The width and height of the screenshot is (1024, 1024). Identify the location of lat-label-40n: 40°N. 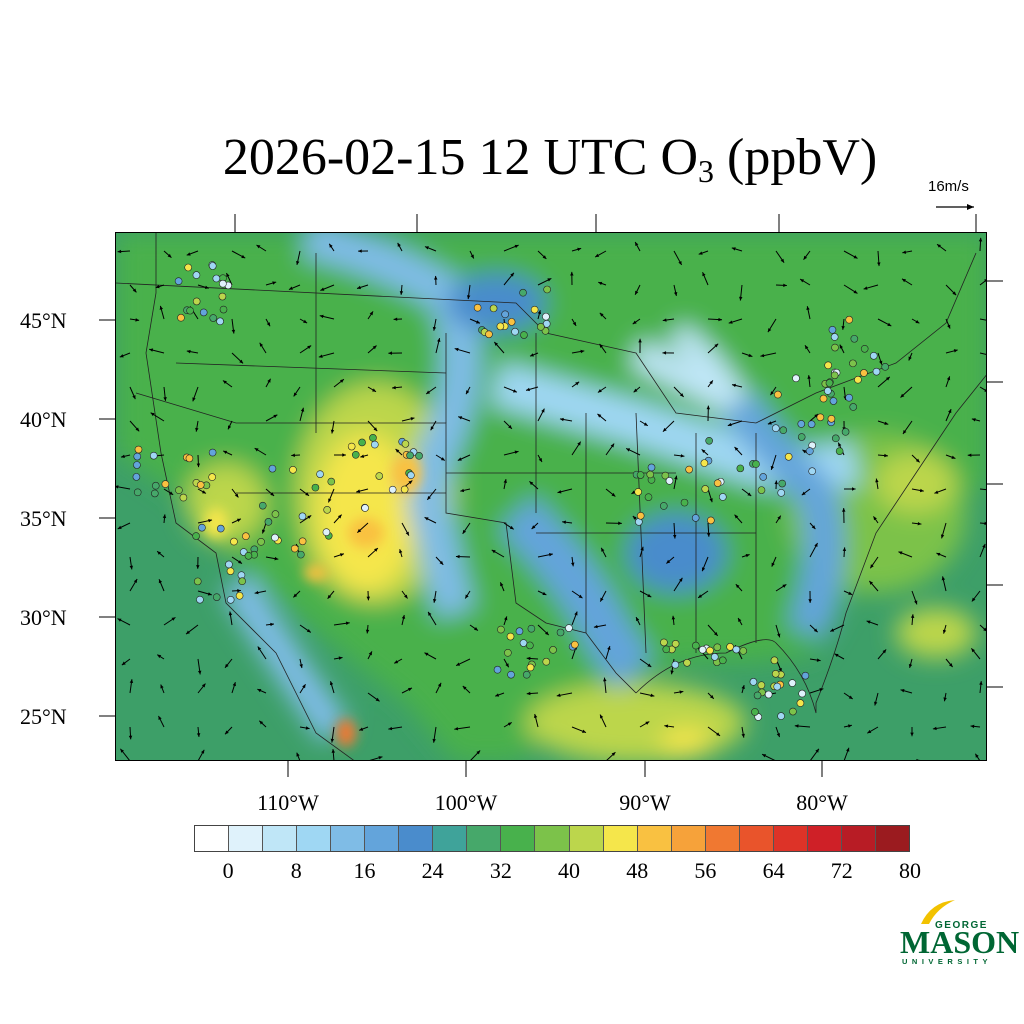
(43, 419).